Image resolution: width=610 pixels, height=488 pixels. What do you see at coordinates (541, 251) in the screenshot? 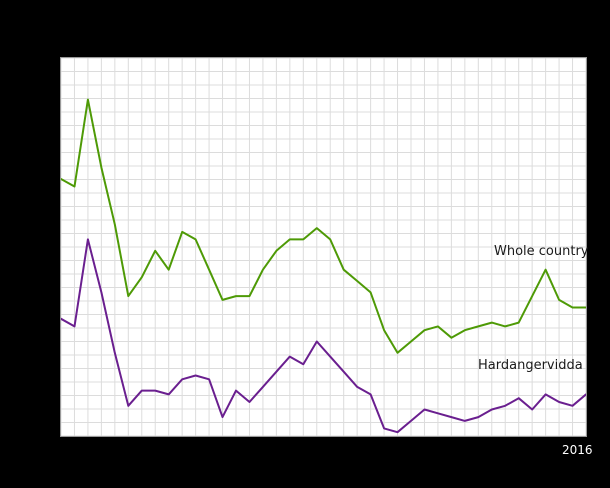
I see `series-label-whole-country: Whole country` at bounding box center [541, 251].